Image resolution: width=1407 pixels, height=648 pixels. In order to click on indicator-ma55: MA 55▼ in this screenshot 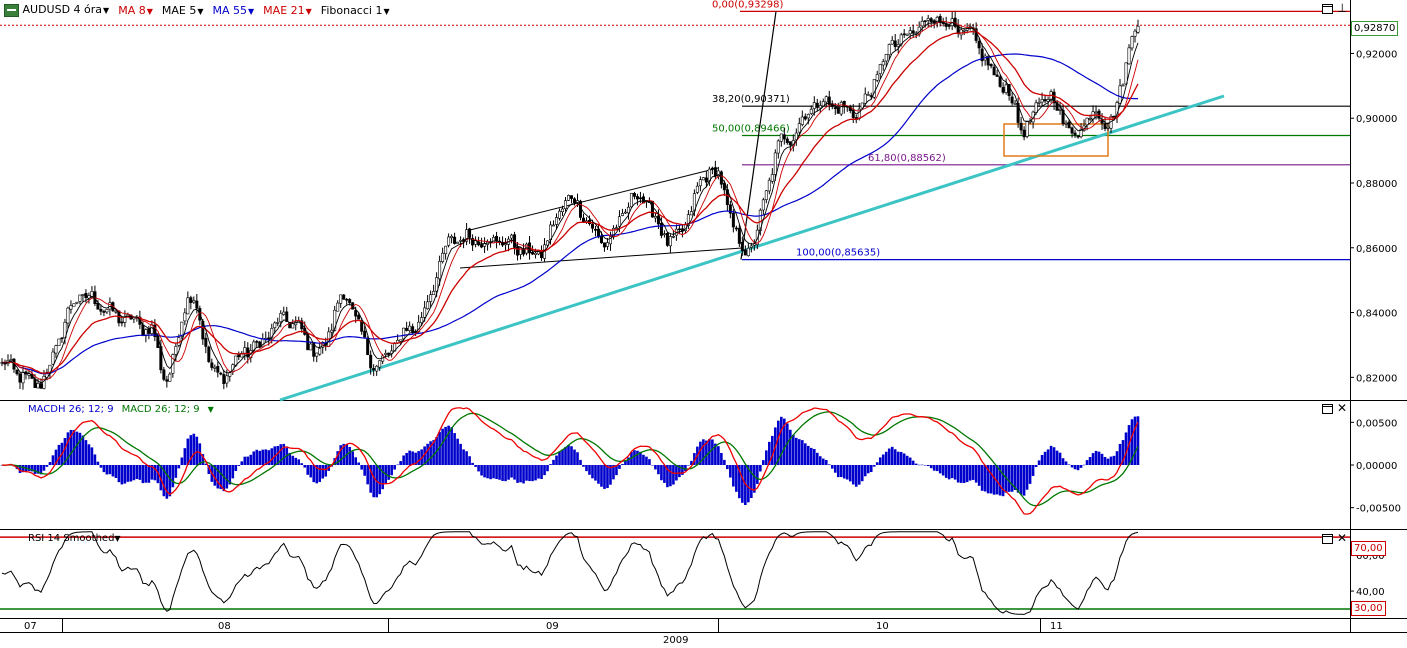, I will do `click(234, 10)`.